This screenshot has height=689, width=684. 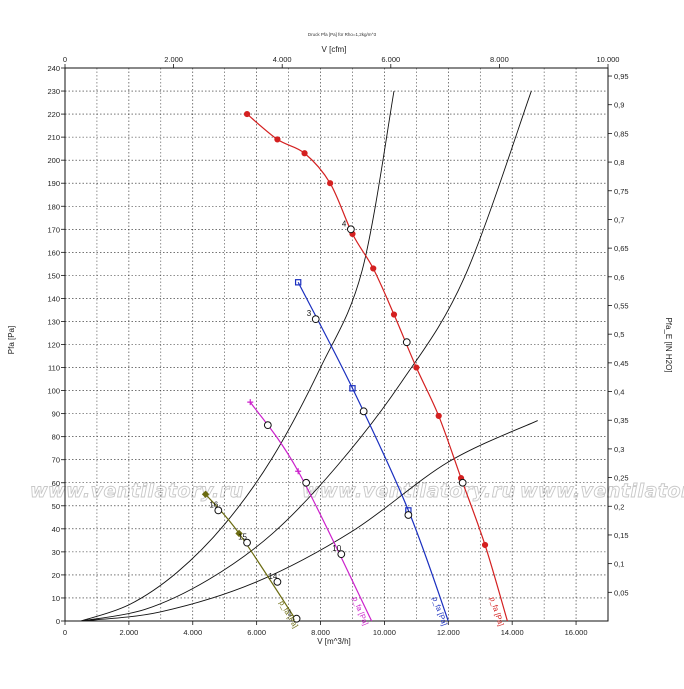 What do you see at coordinates (384, 632) in the screenshot?
I see `x-tick-label: 10.000` at bounding box center [384, 632].